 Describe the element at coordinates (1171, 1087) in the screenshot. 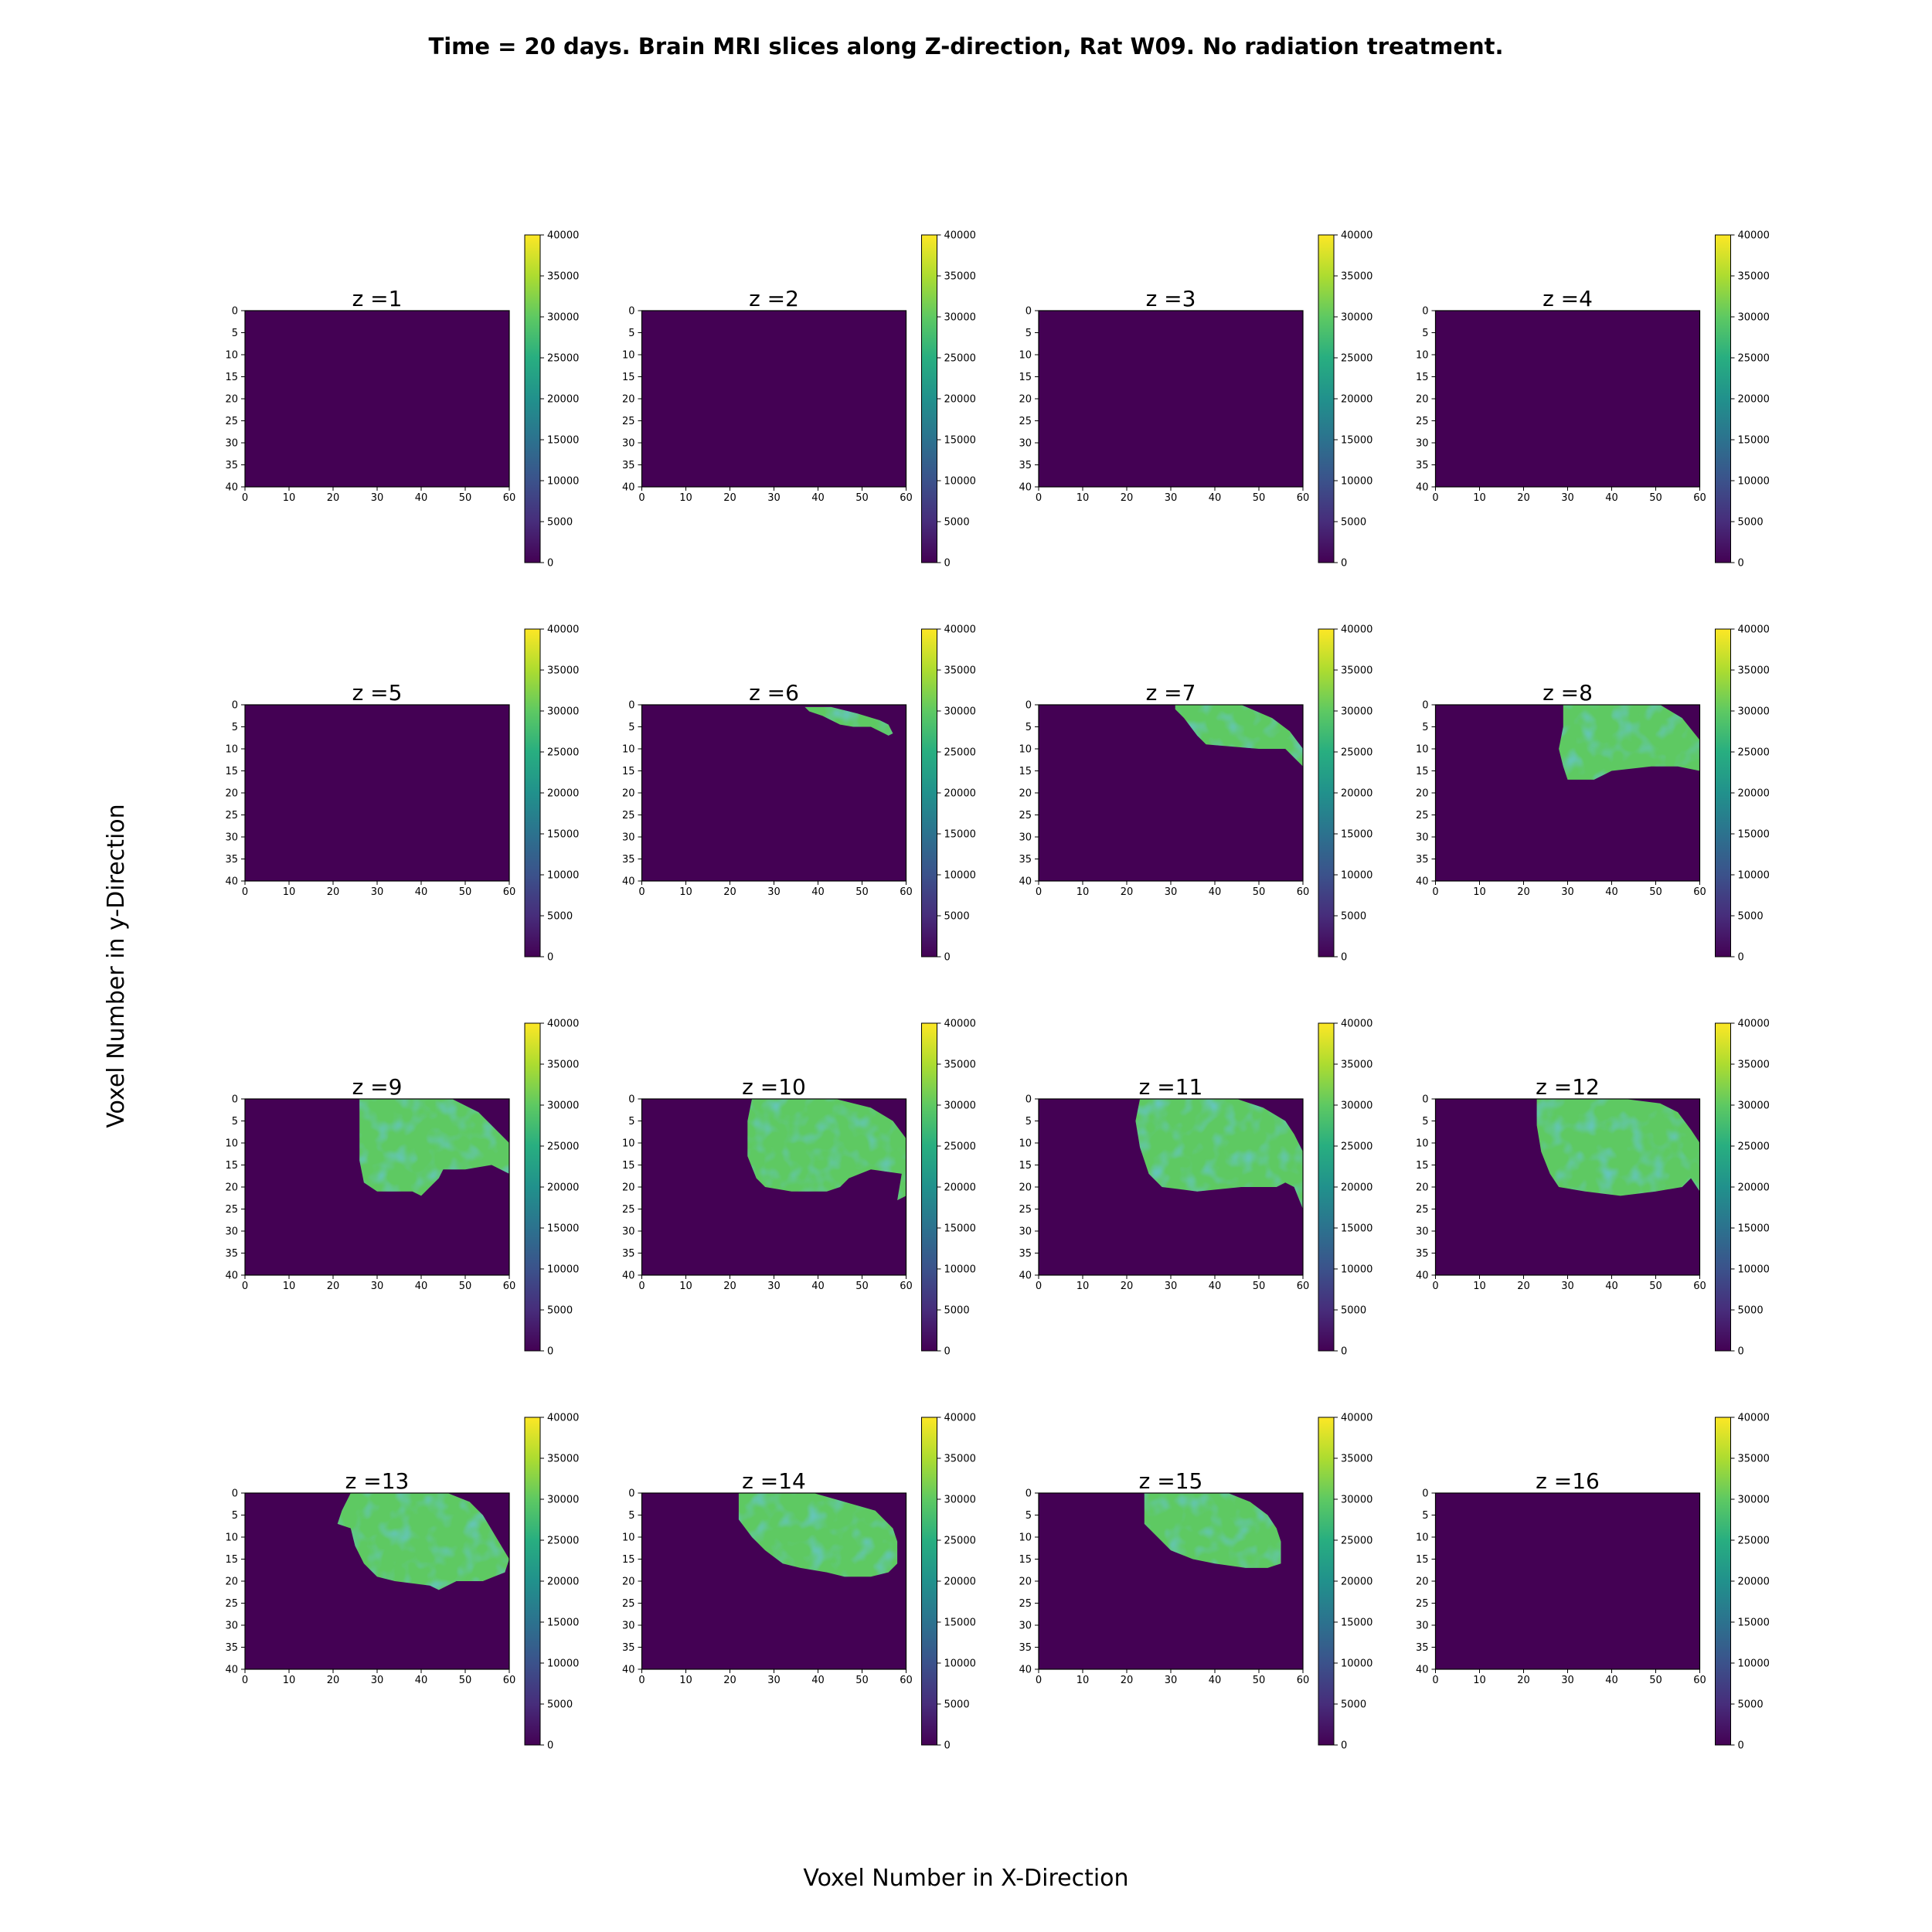

I see `panel-title: z =11` at that location.